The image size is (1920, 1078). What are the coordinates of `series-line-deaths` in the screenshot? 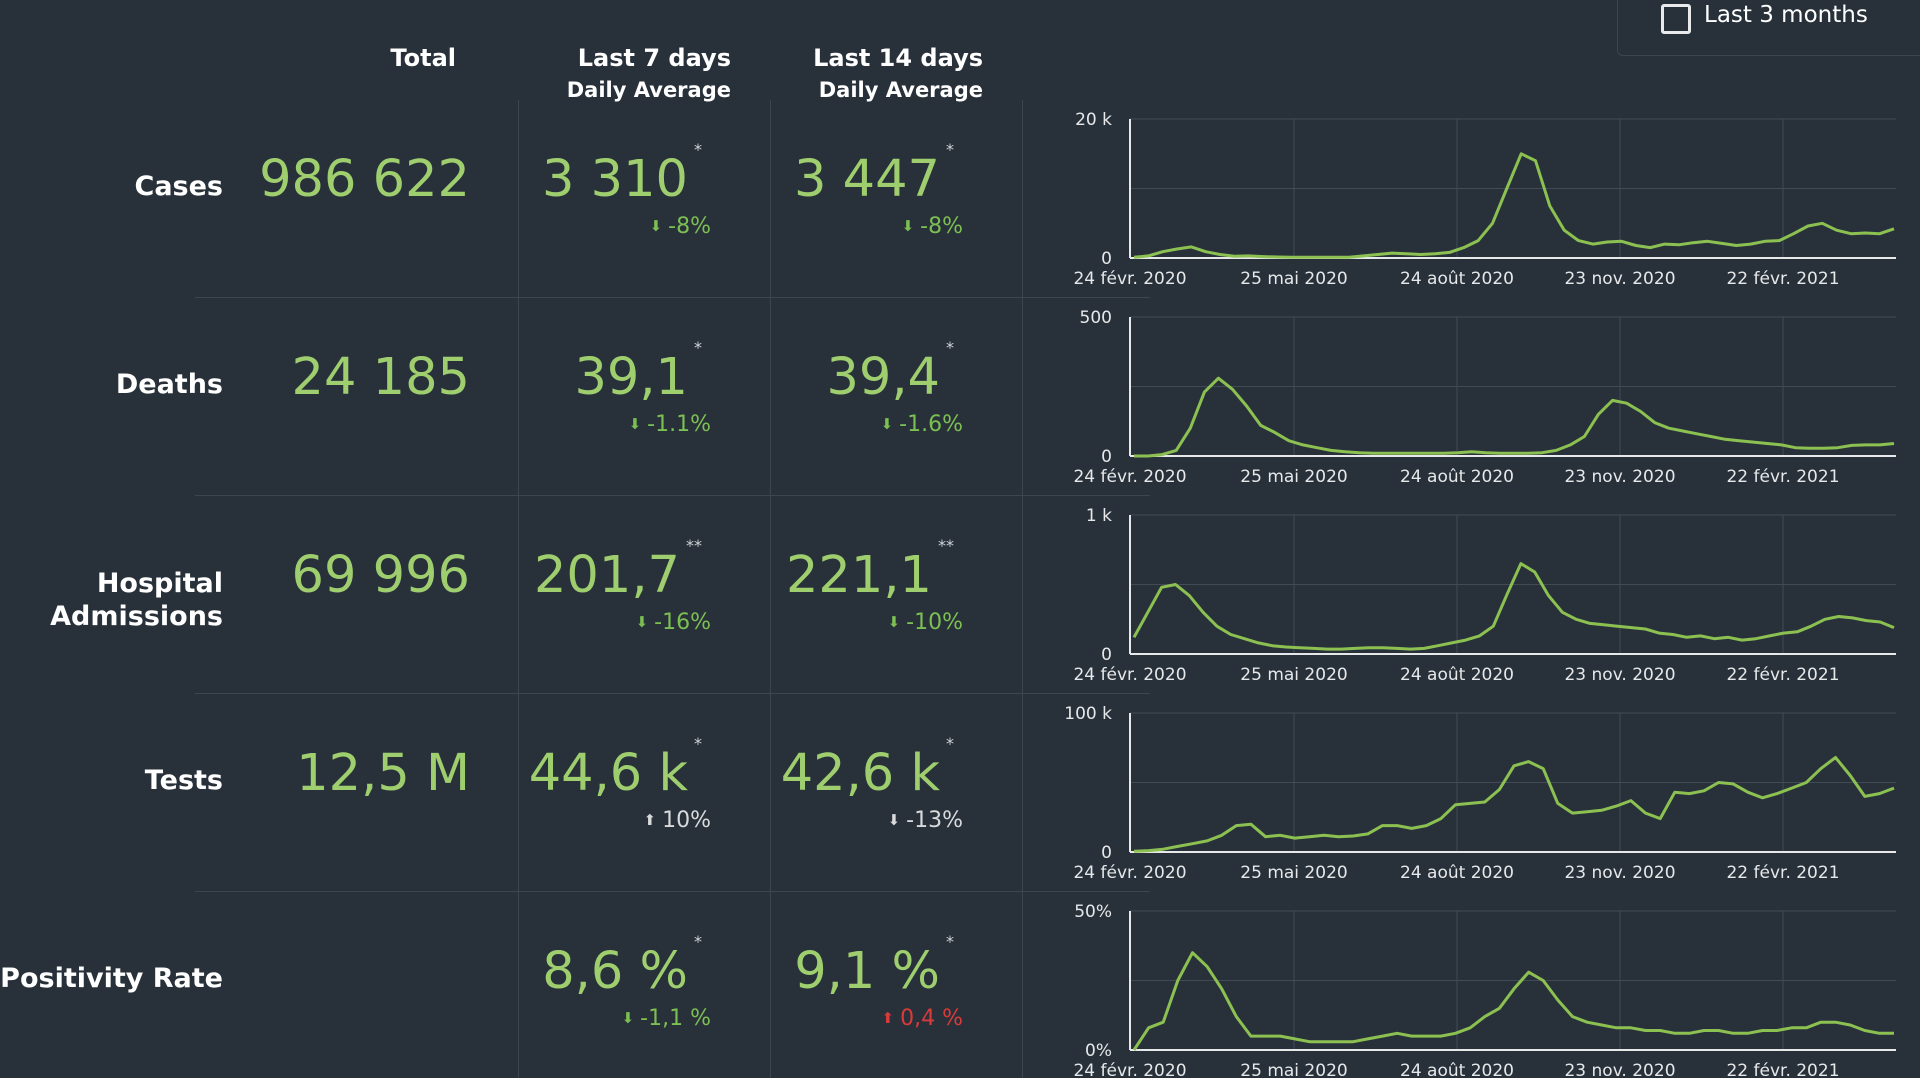 It's located at (1514, 417).